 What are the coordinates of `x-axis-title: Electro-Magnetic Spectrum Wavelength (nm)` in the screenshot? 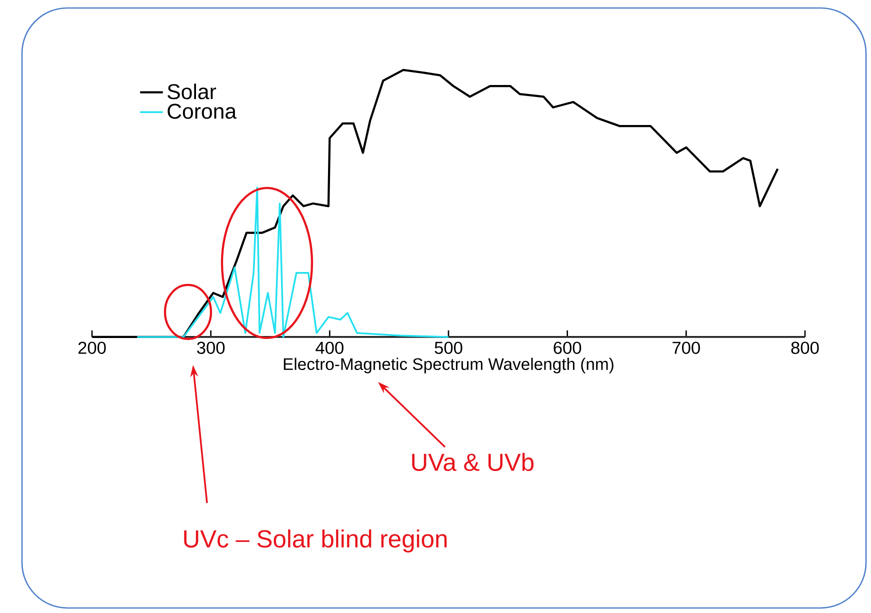 It's located at (449, 366).